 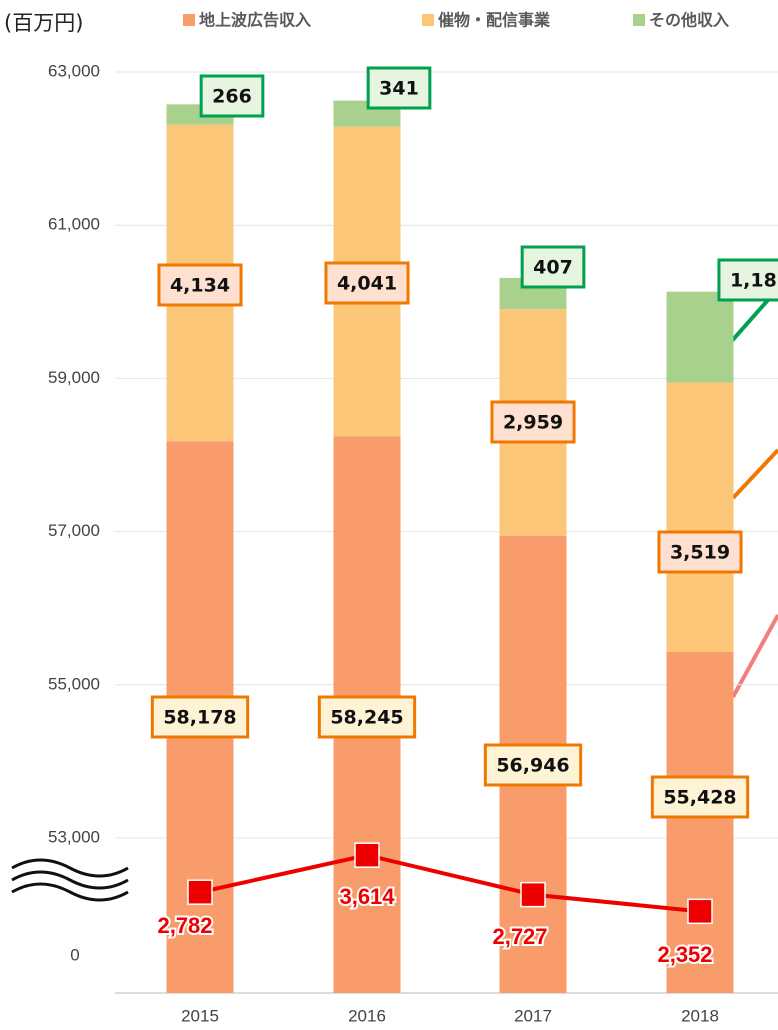 What do you see at coordinates (684, 954) in the screenshot?
I see `line-value-label: 2,352` at bounding box center [684, 954].